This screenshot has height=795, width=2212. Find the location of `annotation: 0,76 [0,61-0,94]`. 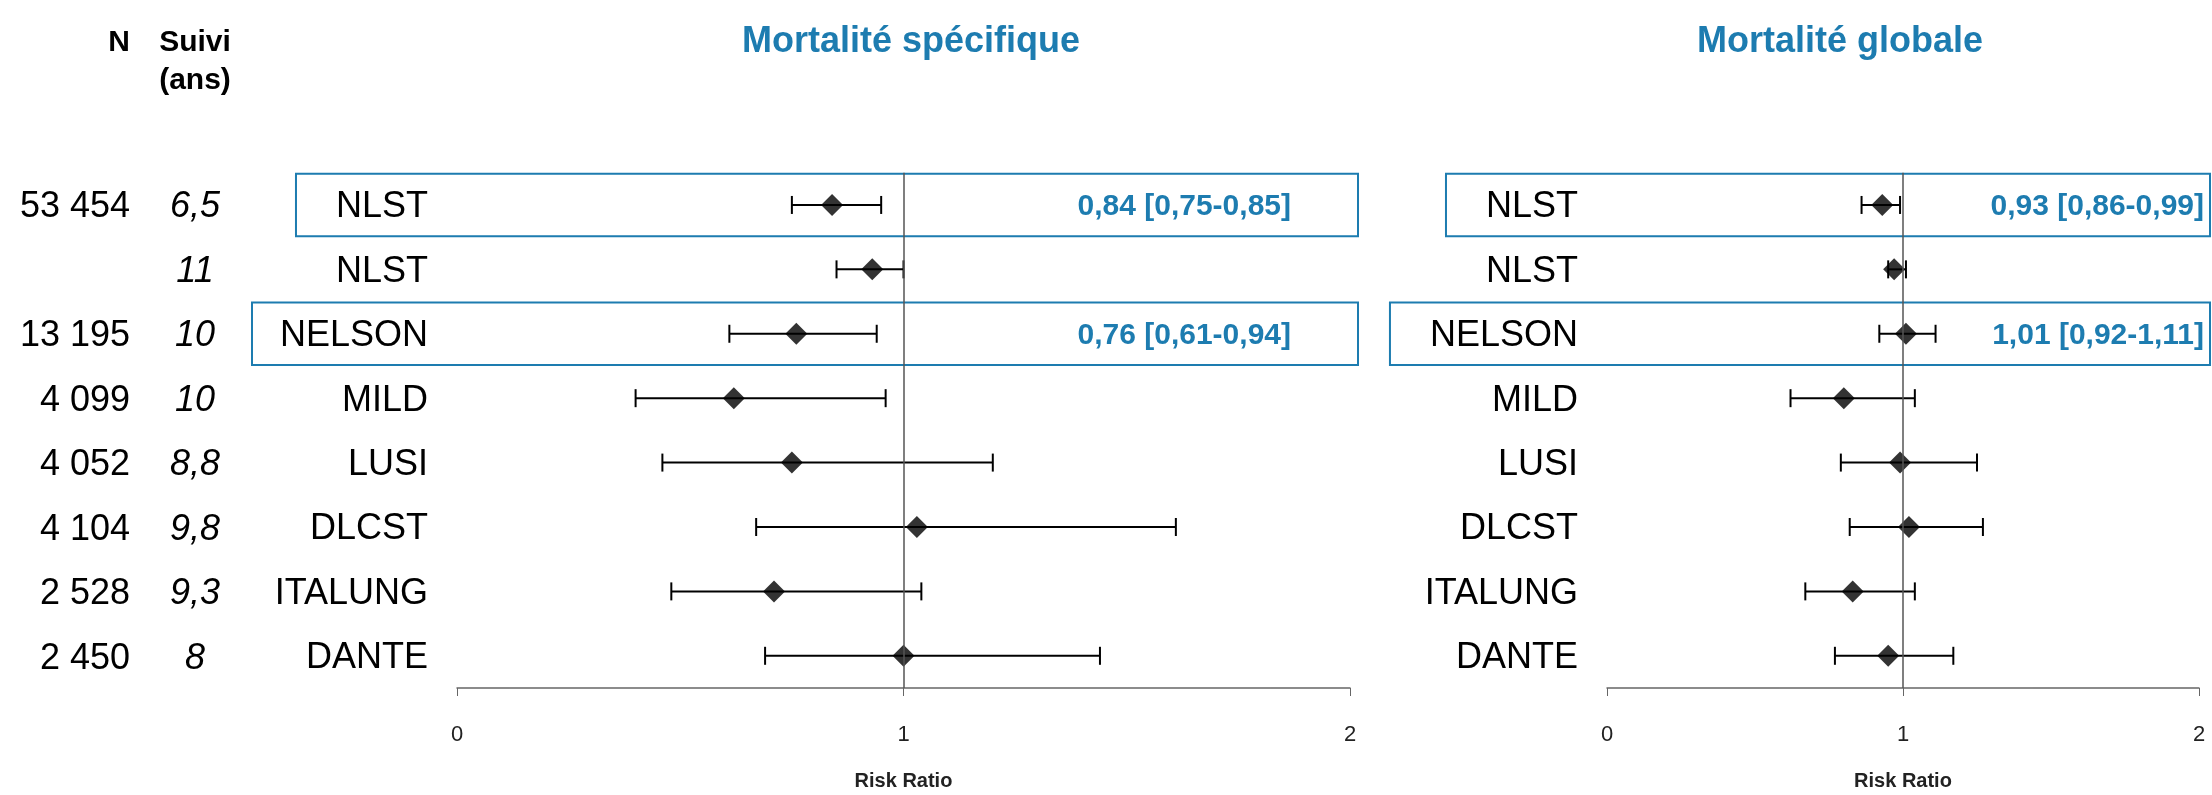

annotation: 0,76 [0,61-0,94] is located at coordinates (1184, 334).